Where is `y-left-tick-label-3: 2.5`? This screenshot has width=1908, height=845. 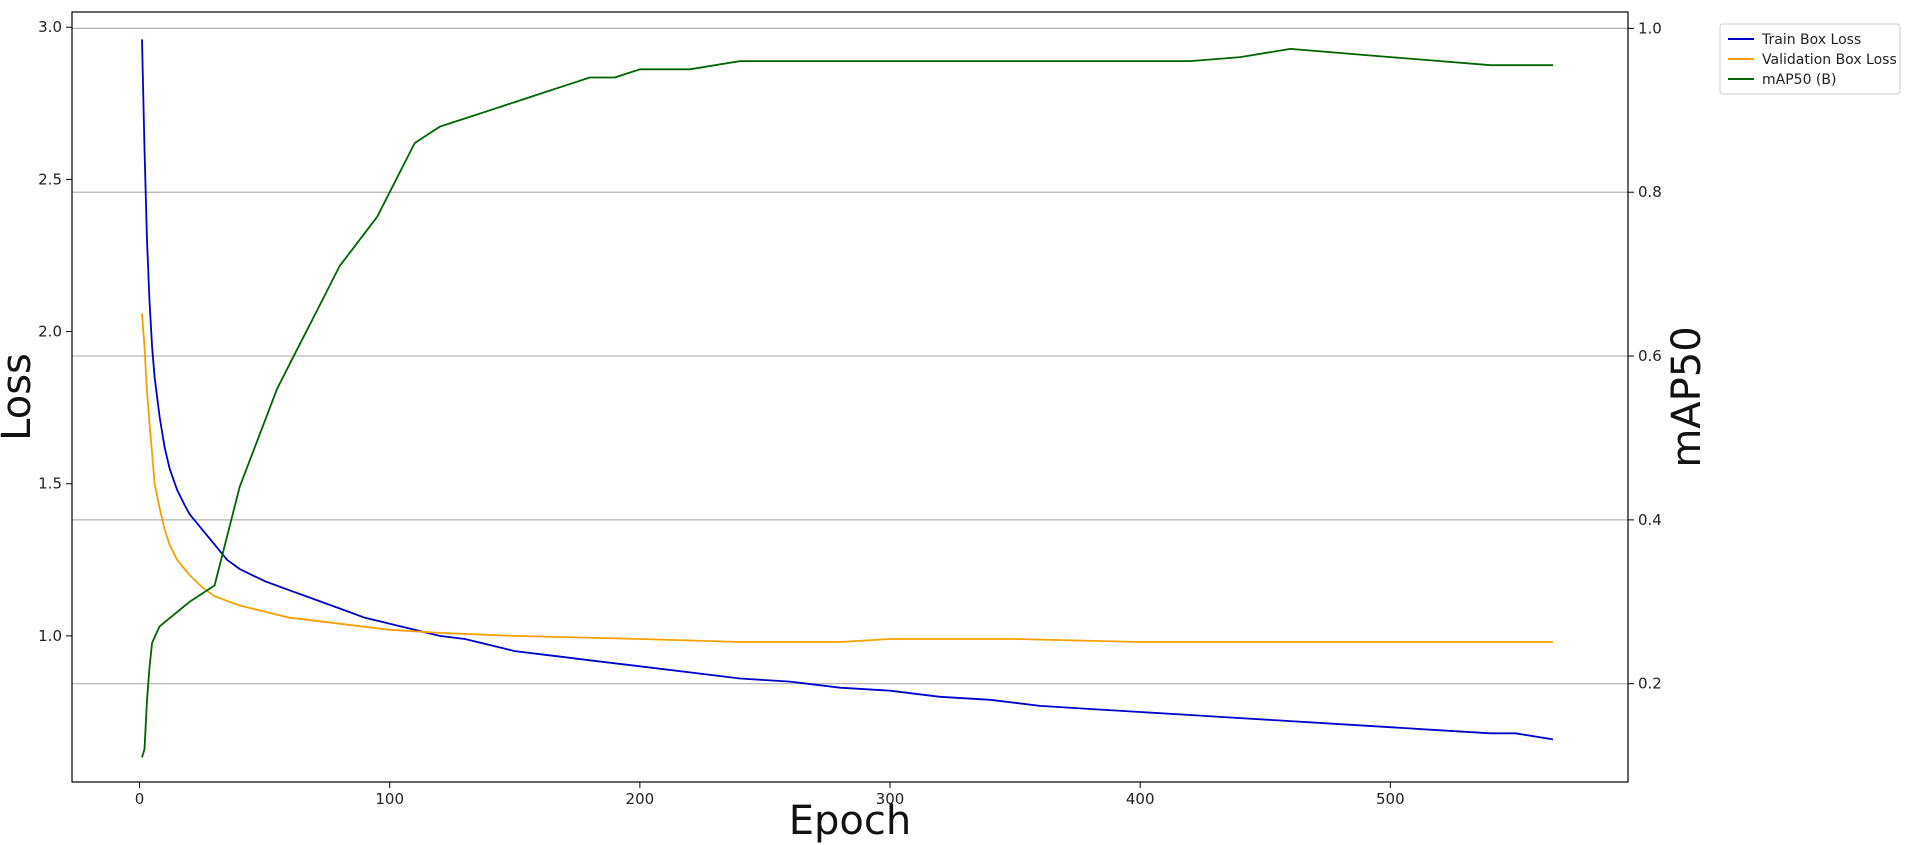
y-left-tick-label-3: 2.5 is located at coordinates (50, 179).